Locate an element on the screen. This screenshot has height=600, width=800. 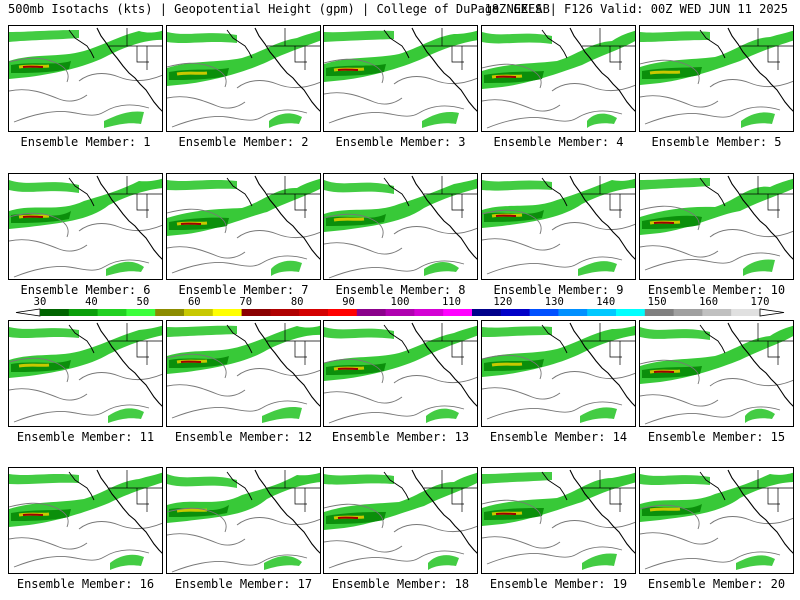
legend-label: 120 is located at coordinates (502, 302).